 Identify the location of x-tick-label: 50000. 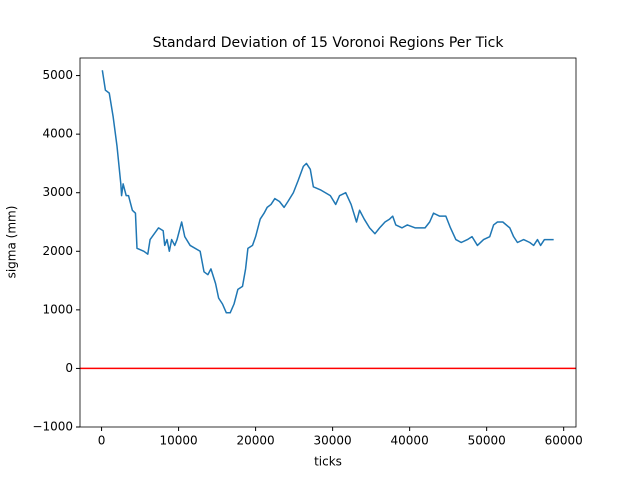
(487, 441).